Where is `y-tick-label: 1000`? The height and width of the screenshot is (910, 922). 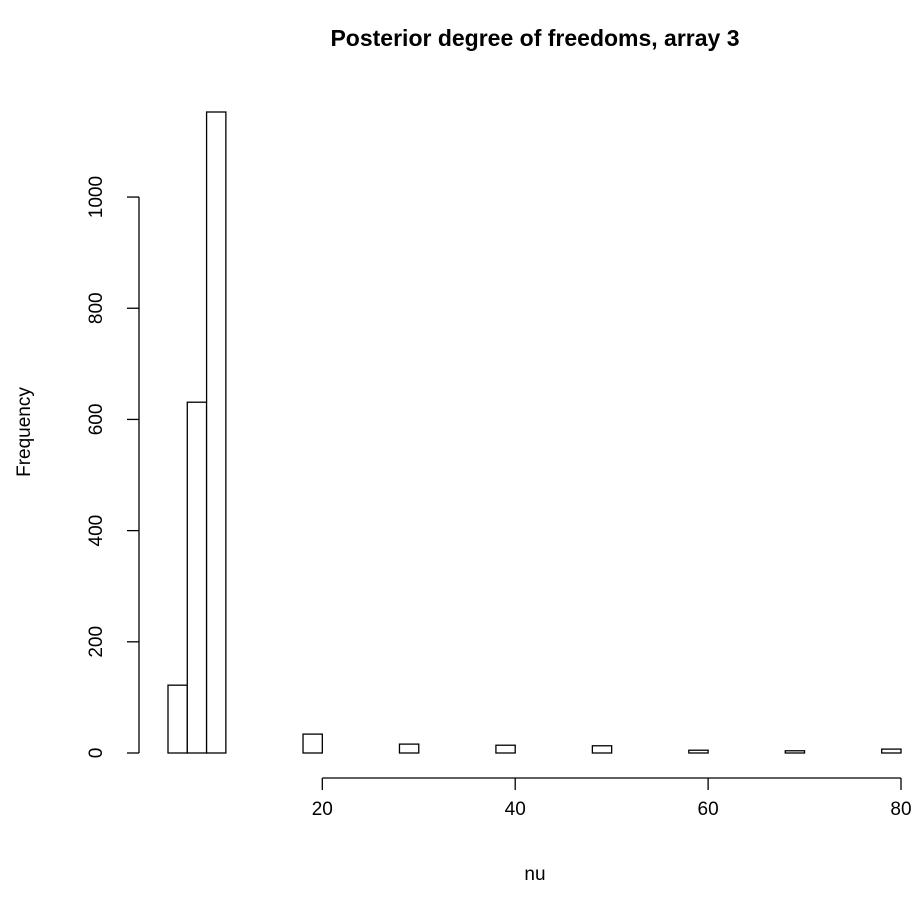 y-tick-label: 1000 is located at coordinates (96, 197).